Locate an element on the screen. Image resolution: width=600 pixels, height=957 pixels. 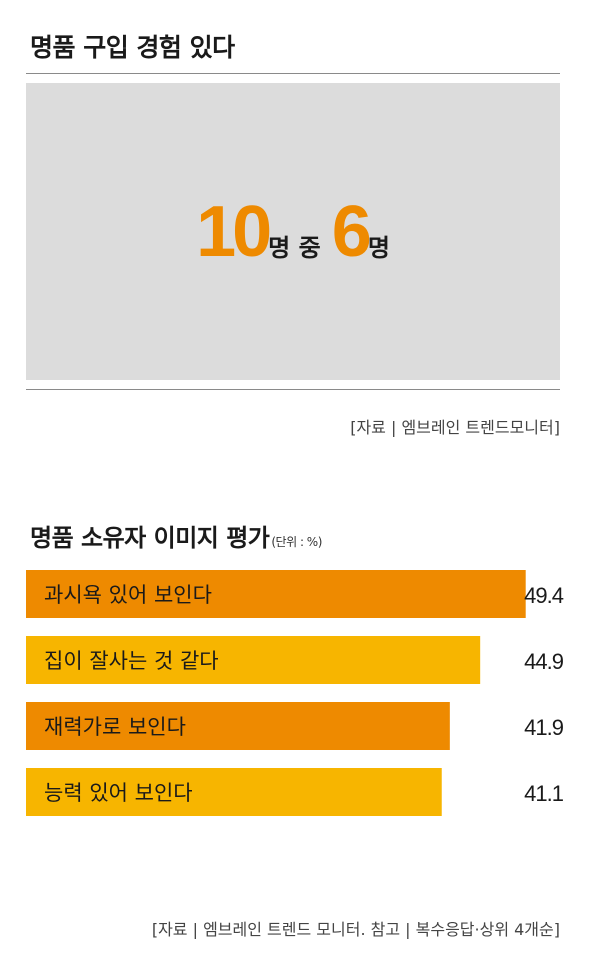
bar-label-3: 재력가로 보인다 is located at coordinates (115, 727).